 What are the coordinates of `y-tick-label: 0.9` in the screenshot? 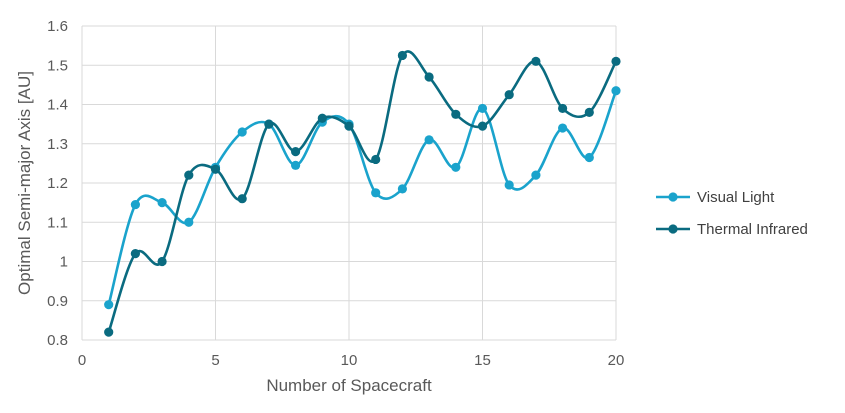 It's located at (57, 301).